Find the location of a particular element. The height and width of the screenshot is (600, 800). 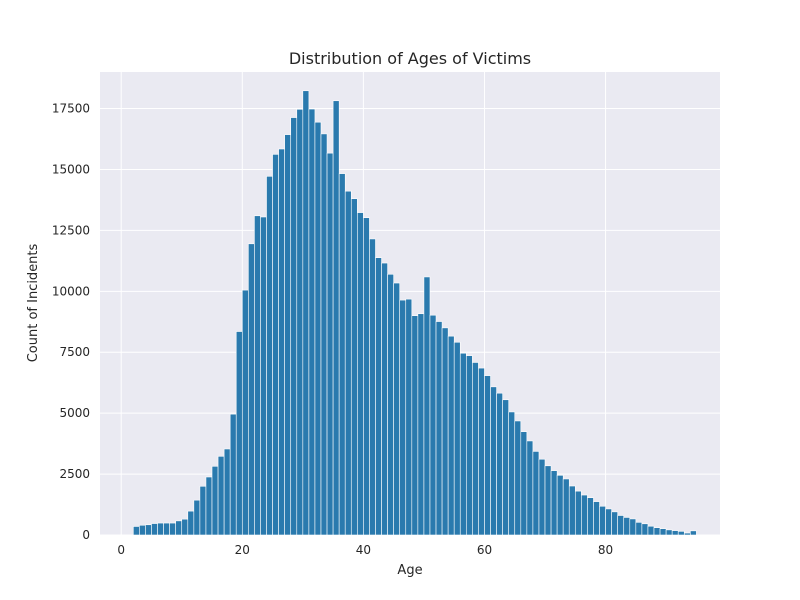

y-tick-label: 0 is located at coordinates (86, 535).